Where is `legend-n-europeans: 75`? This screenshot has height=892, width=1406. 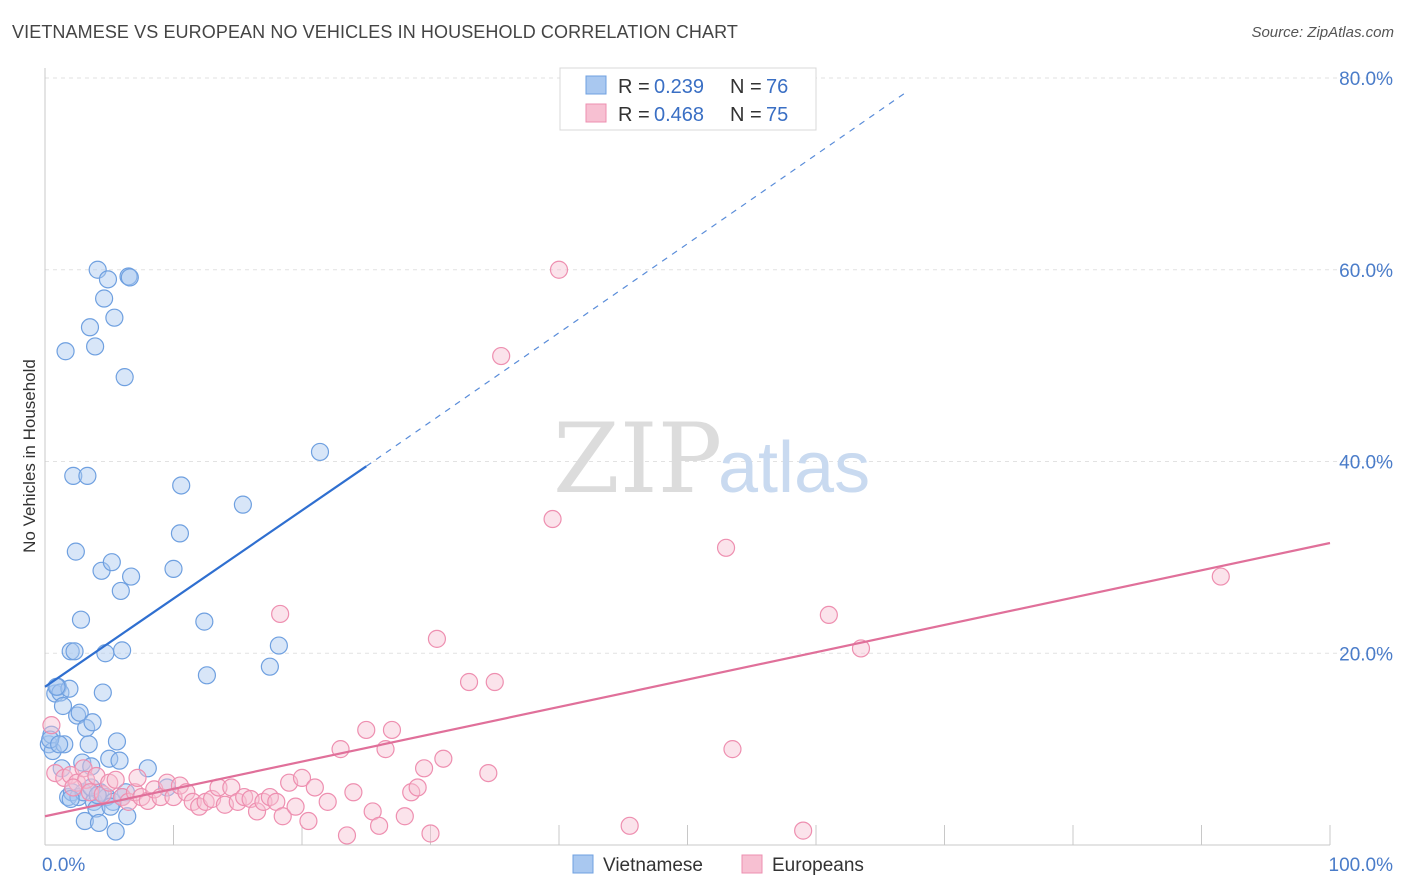 legend-n-europeans: 75 is located at coordinates (777, 115).